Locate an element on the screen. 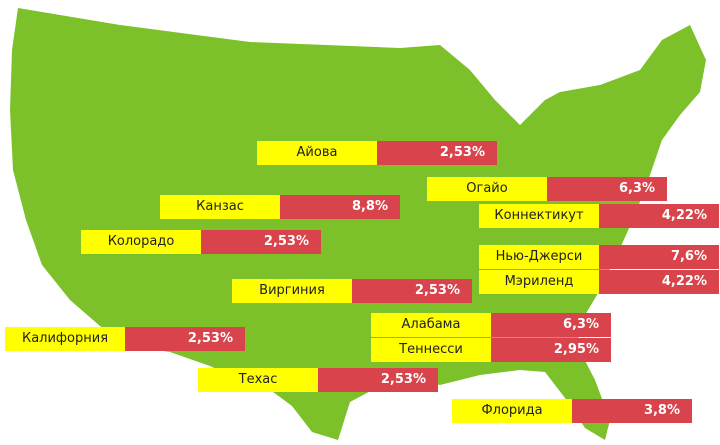 The image size is (720, 445). state-label: Айова 2,53% is located at coordinates (377, 153).